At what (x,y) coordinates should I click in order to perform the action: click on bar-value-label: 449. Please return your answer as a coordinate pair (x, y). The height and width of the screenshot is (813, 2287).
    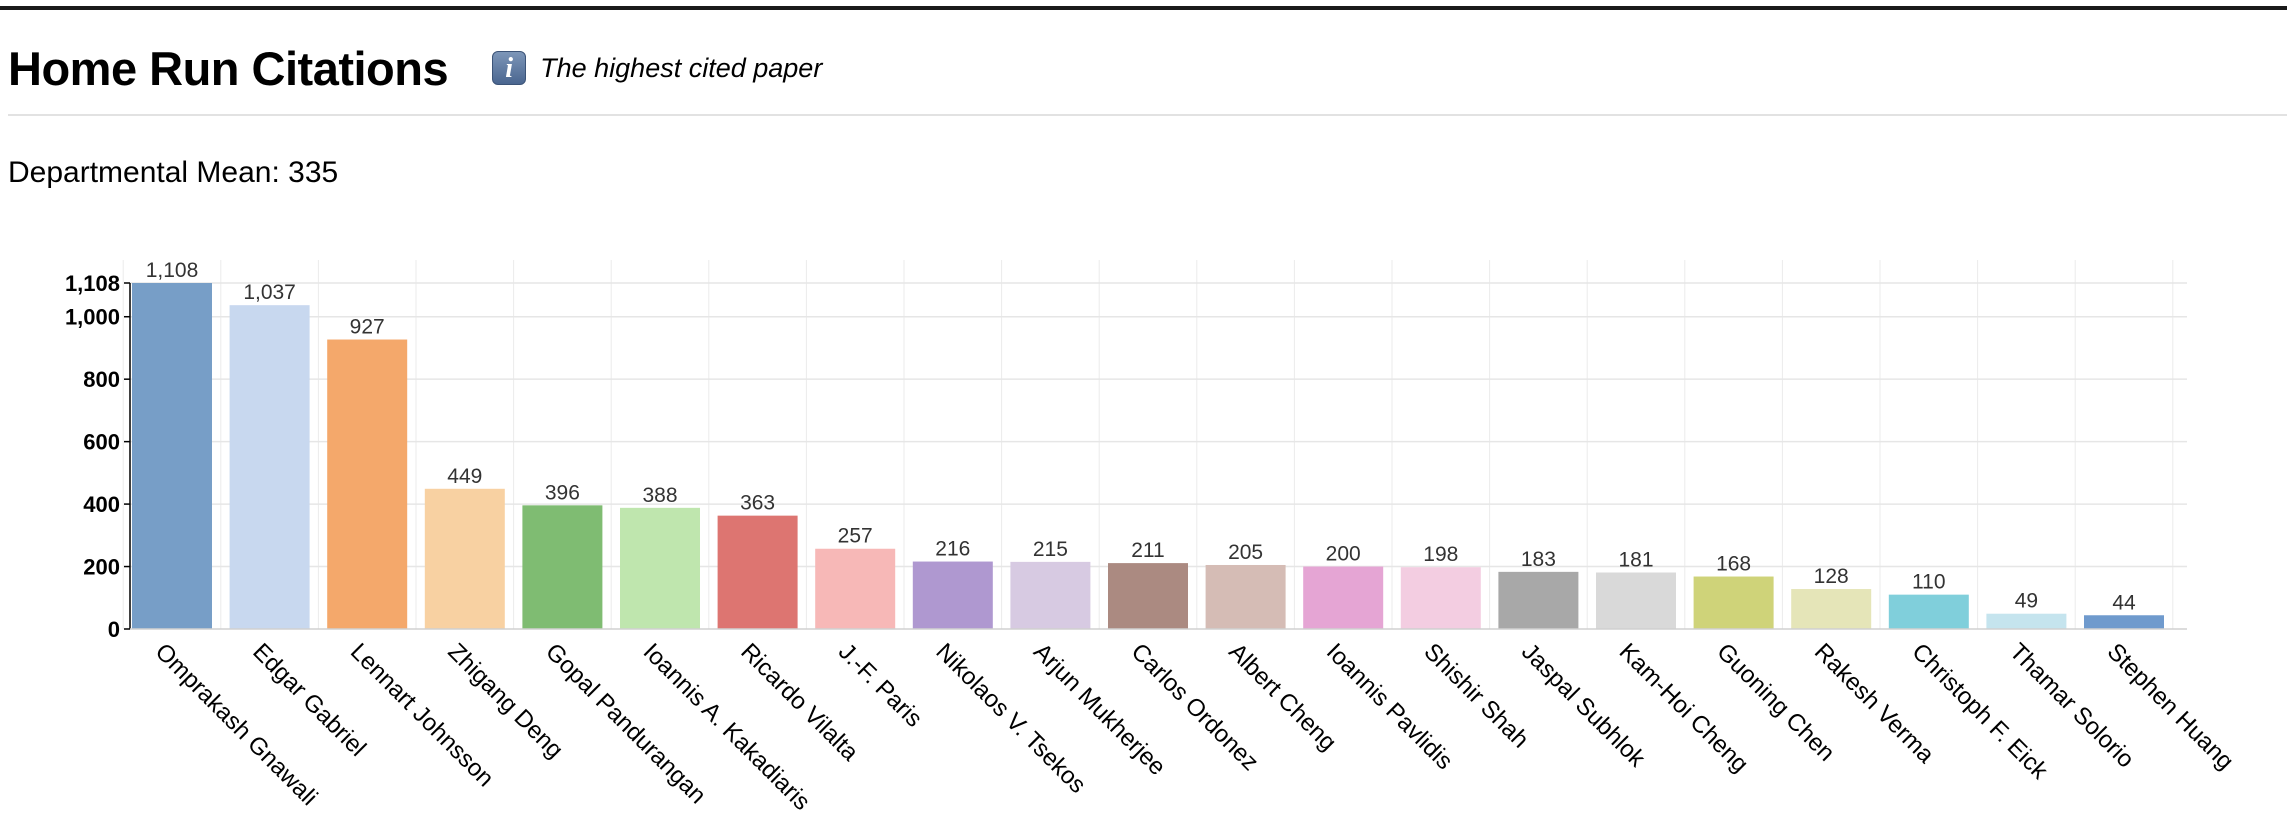
    Looking at the image, I should click on (464, 476).